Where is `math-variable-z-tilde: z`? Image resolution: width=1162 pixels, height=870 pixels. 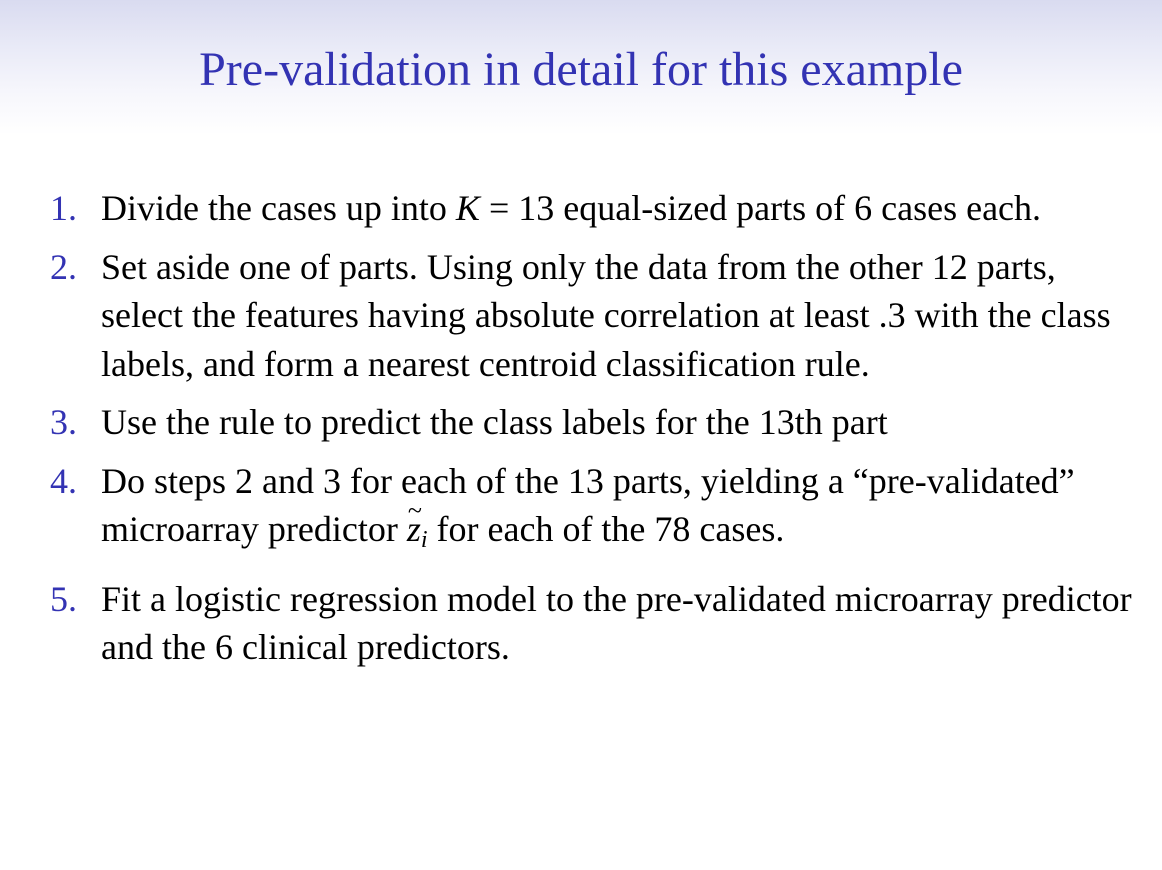 math-variable-z-tilde: z is located at coordinates (414, 529).